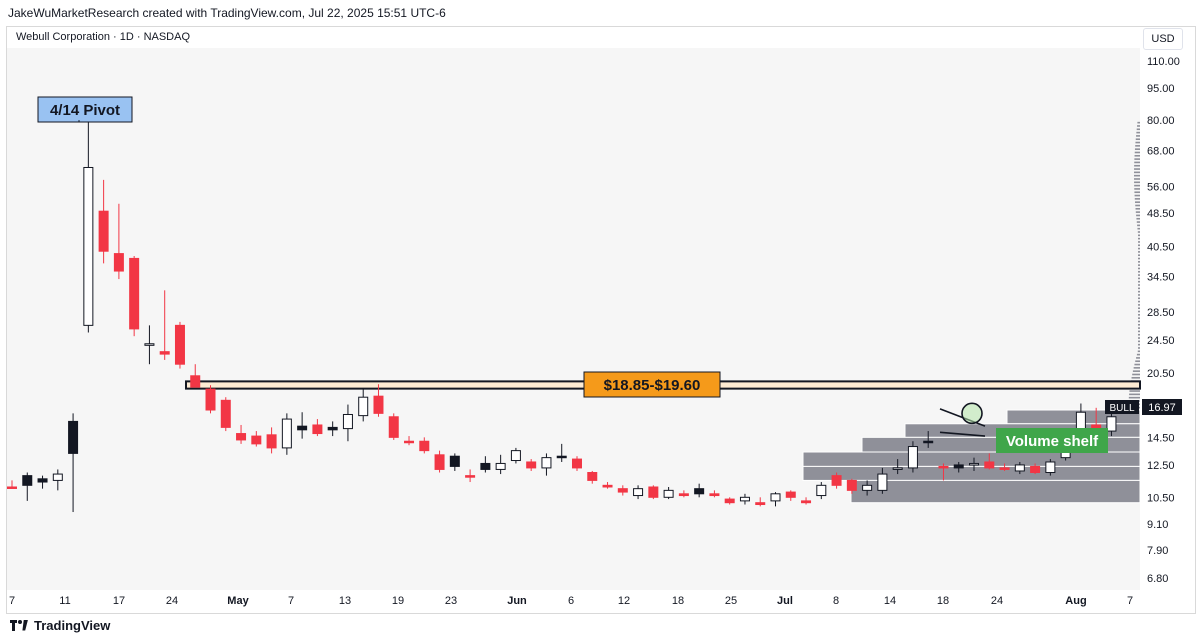 Image resolution: width=1200 pixels, height=641 pixels. I want to click on x-tick-label: 14, so click(890, 601).